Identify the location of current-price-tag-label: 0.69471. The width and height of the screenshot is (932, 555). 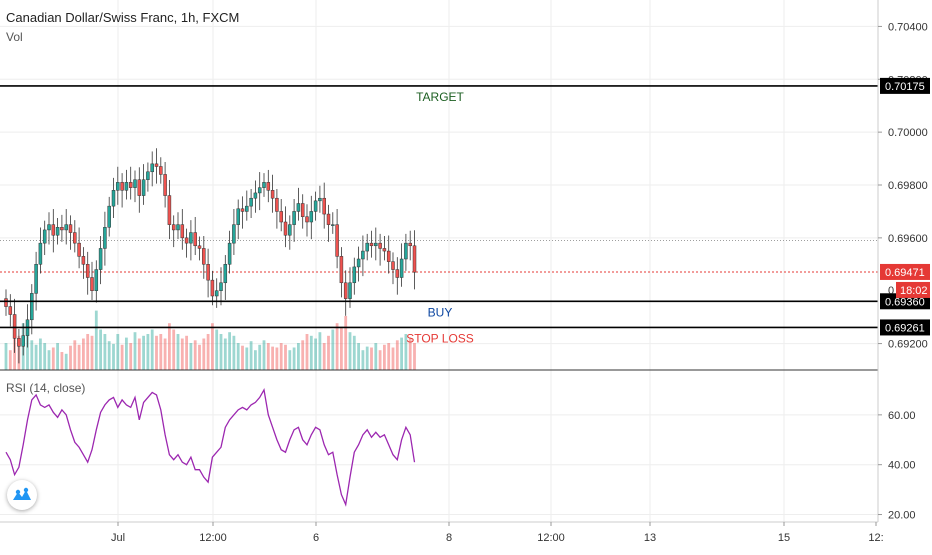
(905, 273).